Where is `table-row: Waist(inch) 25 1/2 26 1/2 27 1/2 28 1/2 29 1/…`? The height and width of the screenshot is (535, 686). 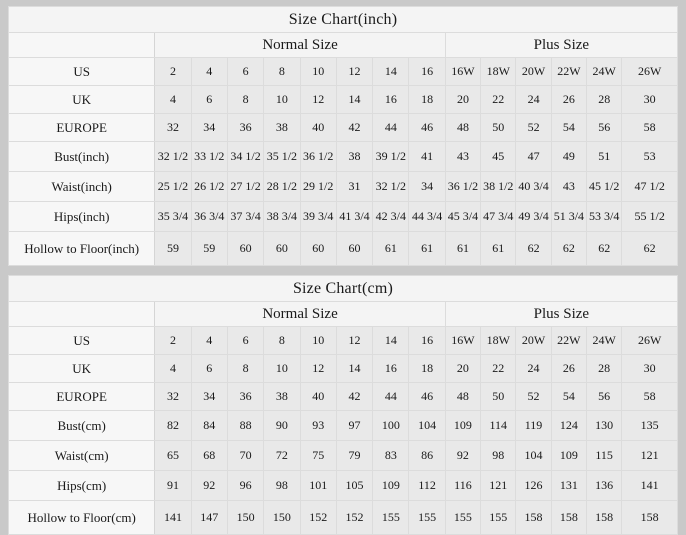
table-row: Waist(inch) 25 1/2 26 1/2 27 1/2 28 1/2 29 1/… is located at coordinates (342, 186).